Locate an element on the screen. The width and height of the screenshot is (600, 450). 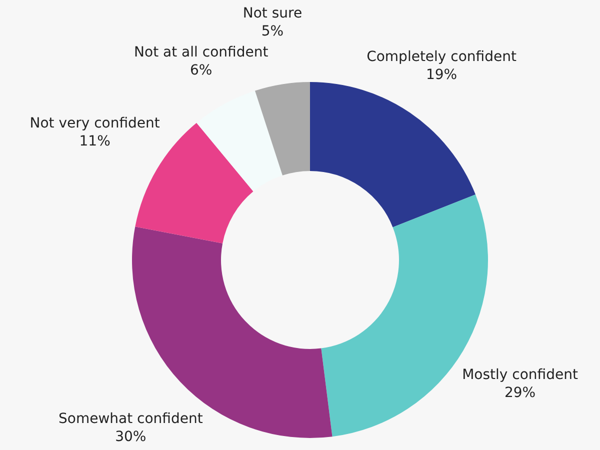
slice-label: Mostly confident is located at coordinates (520, 374).